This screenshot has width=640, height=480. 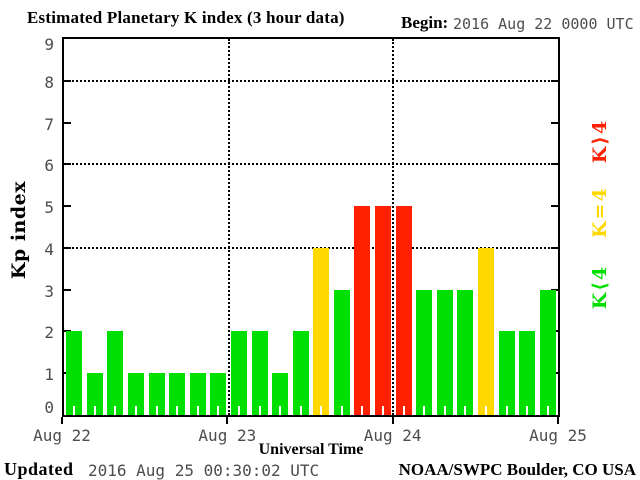 What do you see at coordinates (311, 80) in the screenshot?
I see `gridline-horizontal-kp8` at bounding box center [311, 80].